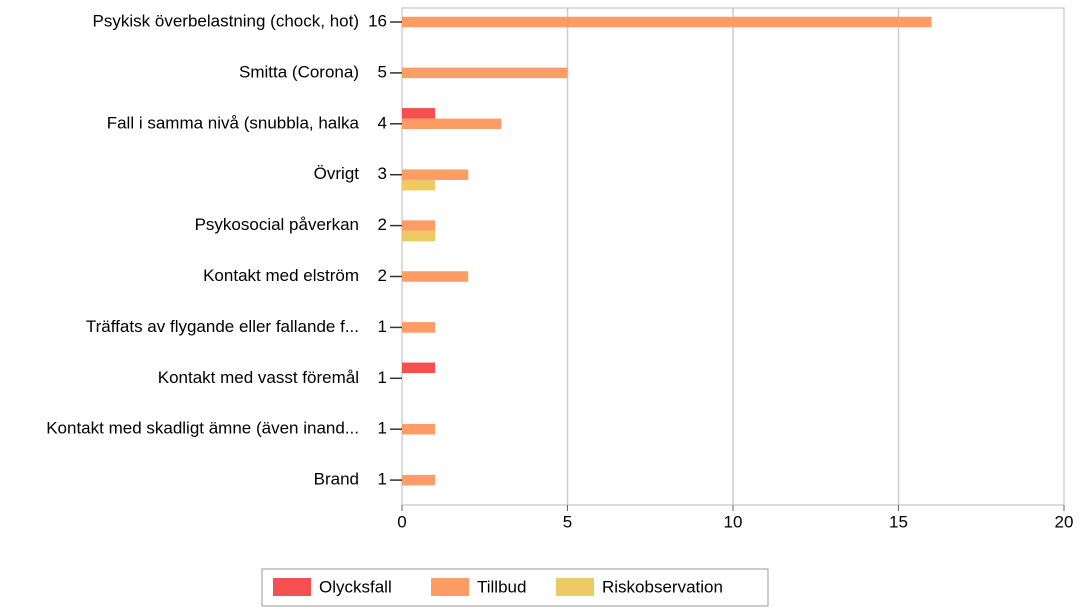 The height and width of the screenshot is (612, 1081). What do you see at coordinates (377, 20) in the screenshot?
I see `total-label: 16` at bounding box center [377, 20].